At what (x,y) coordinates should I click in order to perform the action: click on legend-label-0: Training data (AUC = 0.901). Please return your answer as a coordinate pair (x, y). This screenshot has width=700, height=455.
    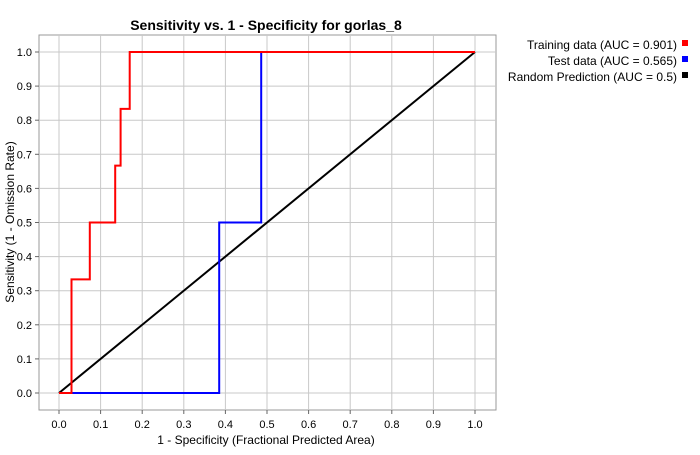
    Looking at the image, I should click on (602, 45).